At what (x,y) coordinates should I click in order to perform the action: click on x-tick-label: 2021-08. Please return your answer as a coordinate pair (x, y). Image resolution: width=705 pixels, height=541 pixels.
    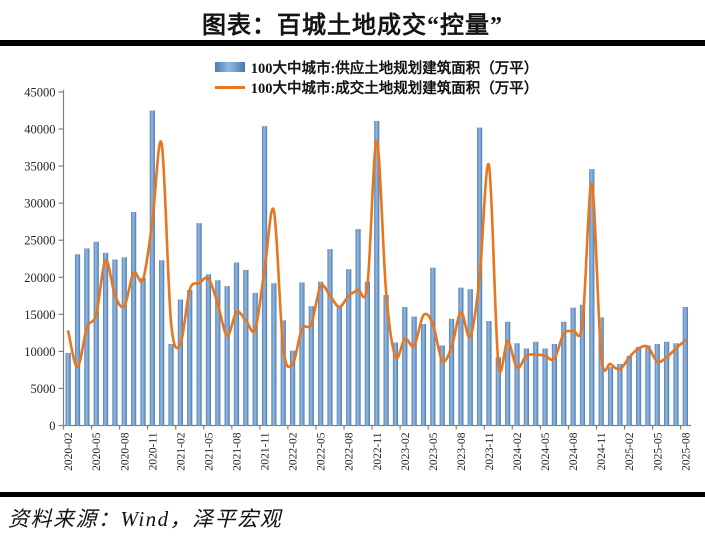
    Looking at the image, I should click on (237, 451).